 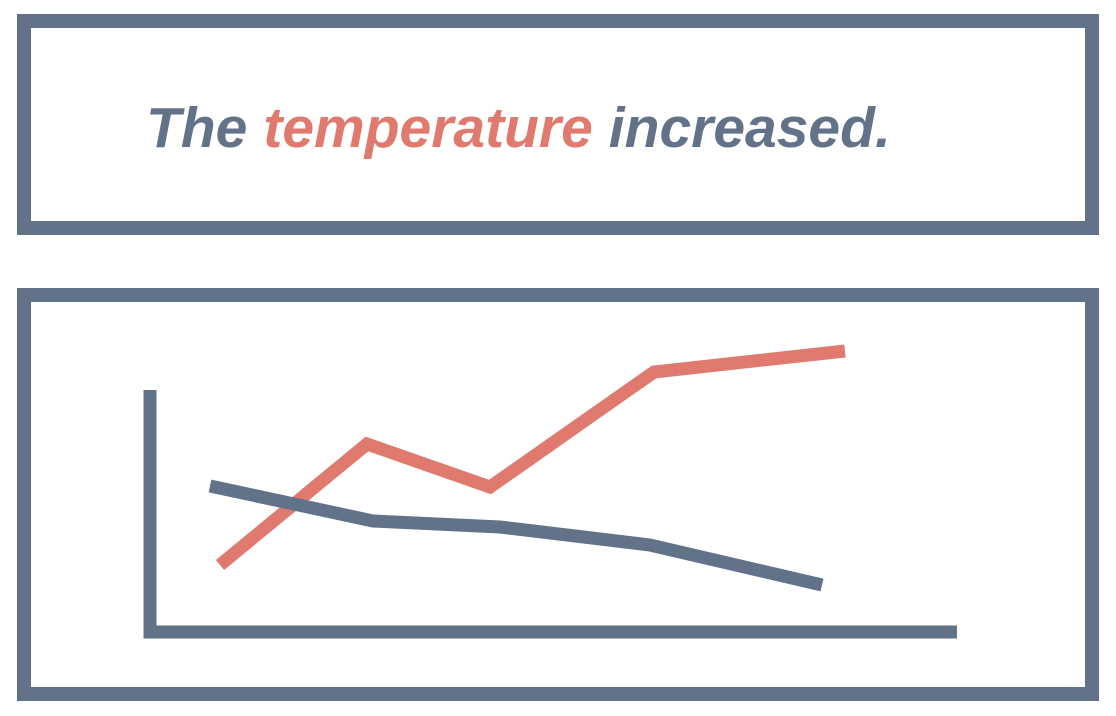 I want to click on headline: The temperature increased., so click(x=518, y=128).